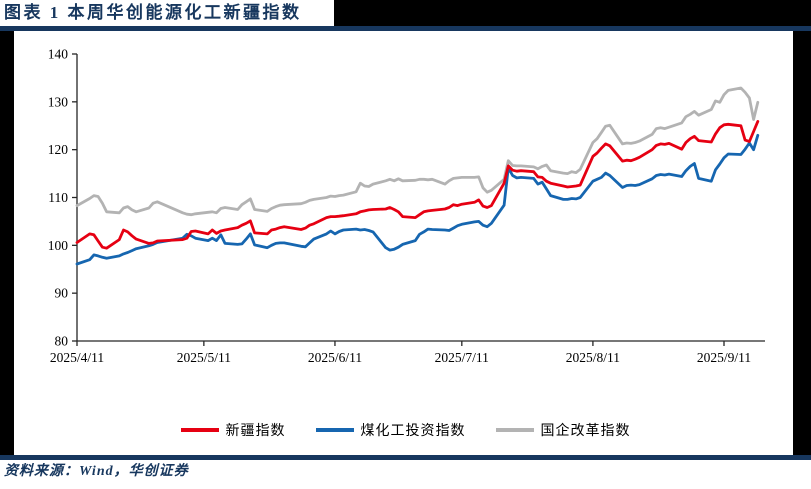 The image size is (811, 489). I want to click on legend-item-xinjiang-index: 新疆指数, so click(233, 430).